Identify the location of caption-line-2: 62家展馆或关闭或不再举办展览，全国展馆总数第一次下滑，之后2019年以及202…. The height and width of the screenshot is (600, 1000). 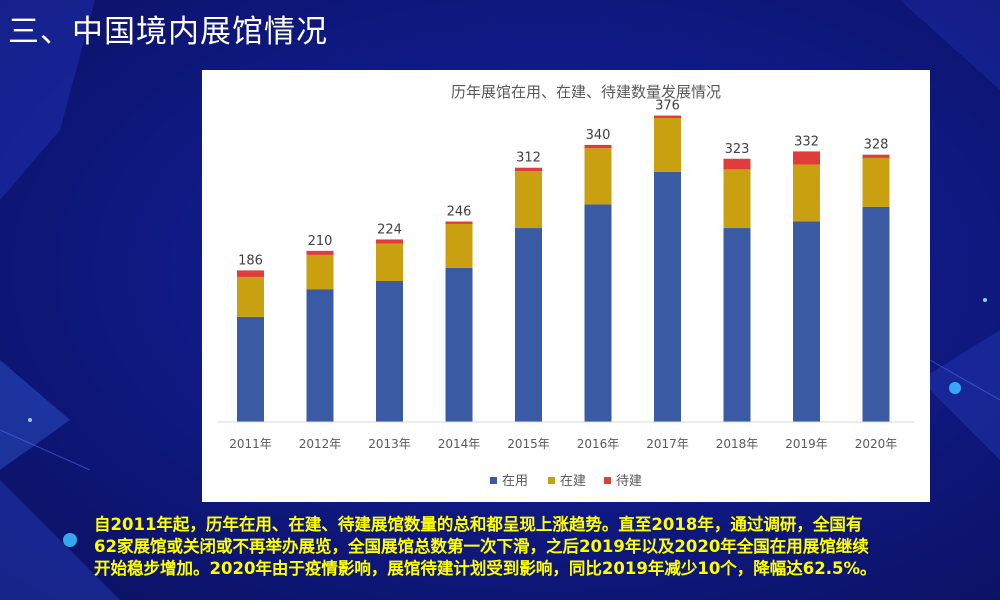
(481, 546).